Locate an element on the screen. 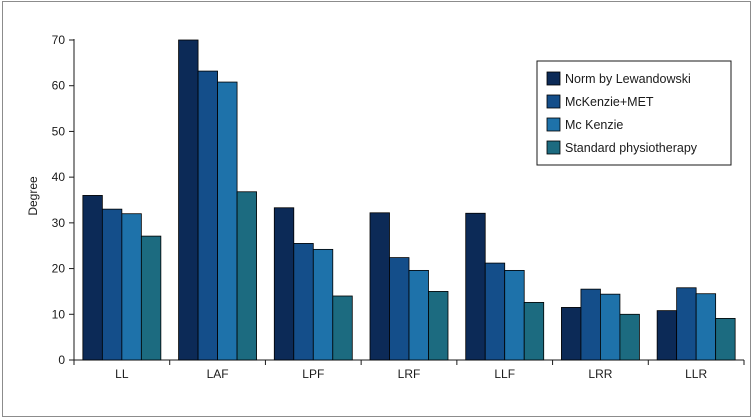 The width and height of the screenshot is (754, 419). x-tick-label: LAF is located at coordinates (218, 374).